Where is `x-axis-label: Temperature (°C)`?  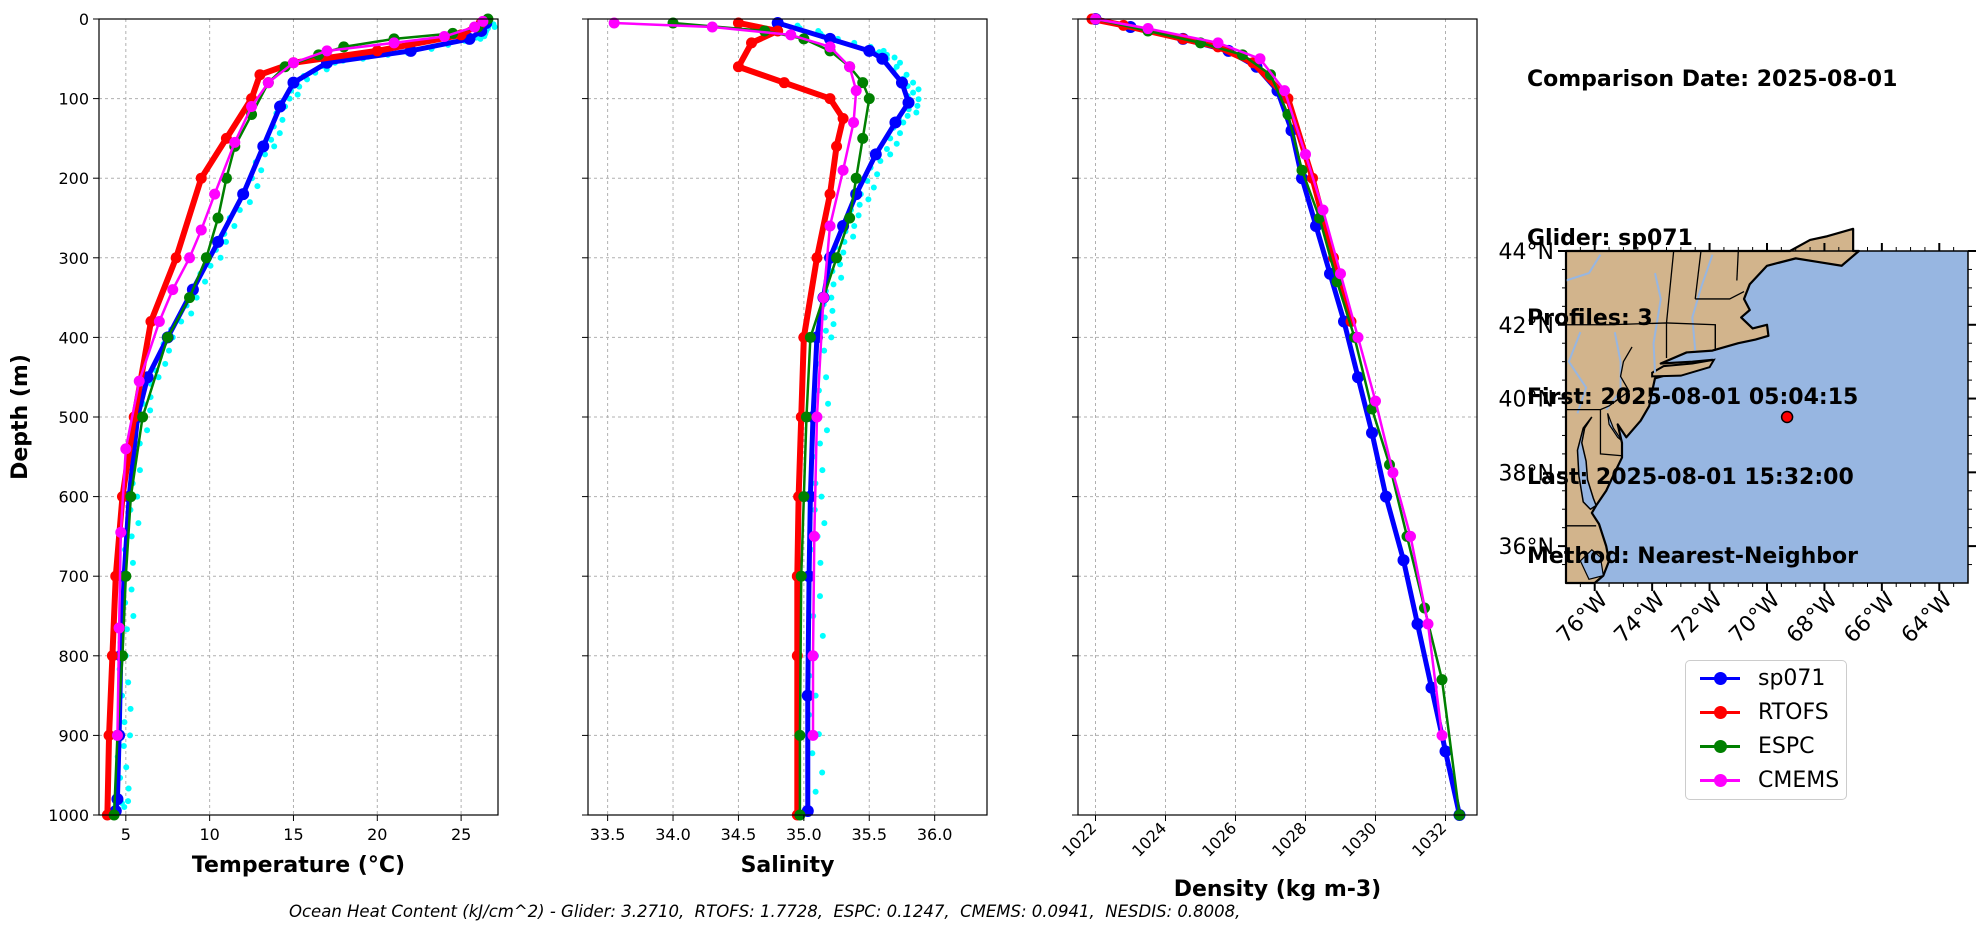
x-axis-label: Temperature (°C) is located at coordinates (298, 865).